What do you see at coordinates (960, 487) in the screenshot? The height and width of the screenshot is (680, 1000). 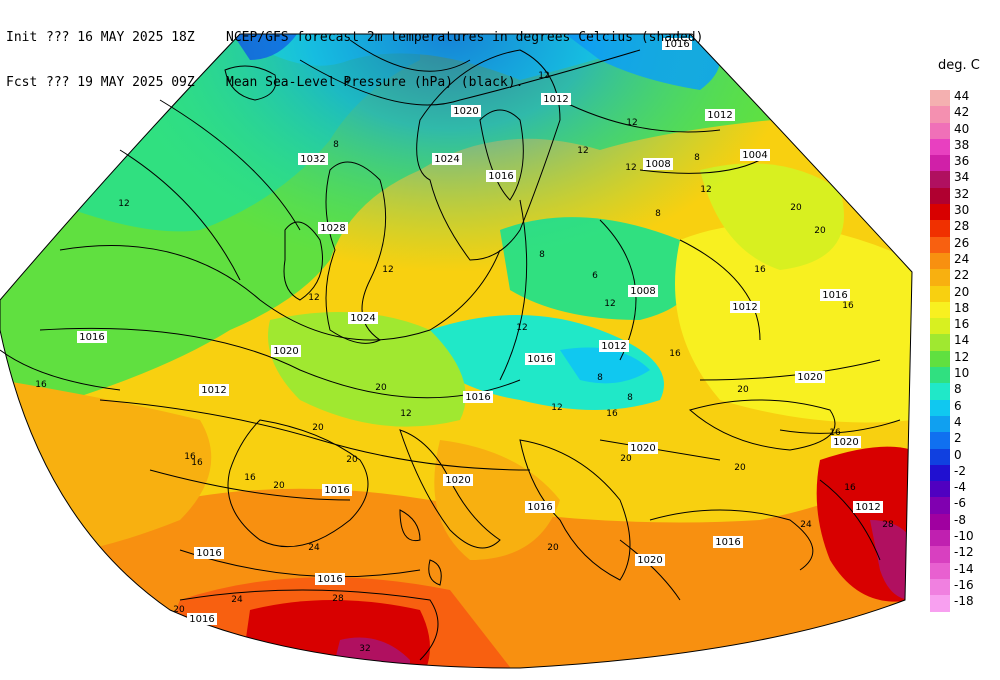 I see `legend-label: -4` at bounding box center [960, 487].